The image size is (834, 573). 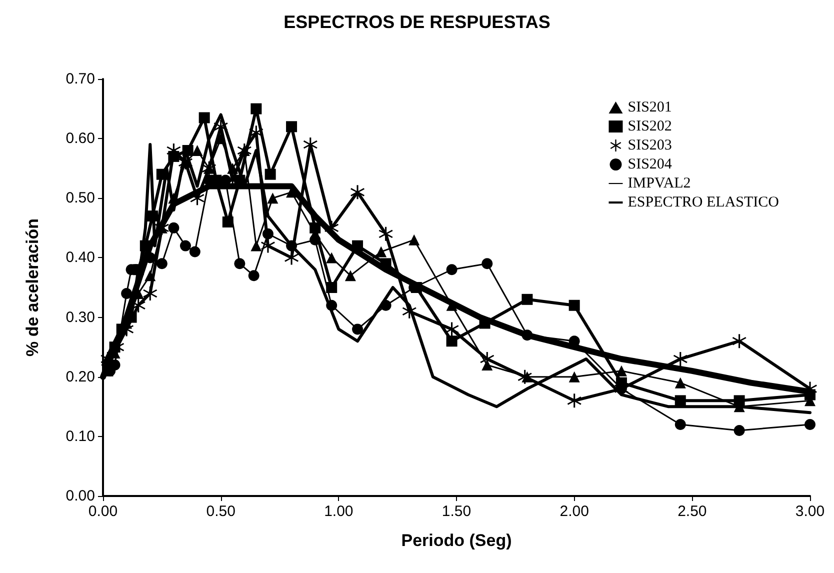 I want to click on legend-label: SIS204, so click(x=650, y=164).